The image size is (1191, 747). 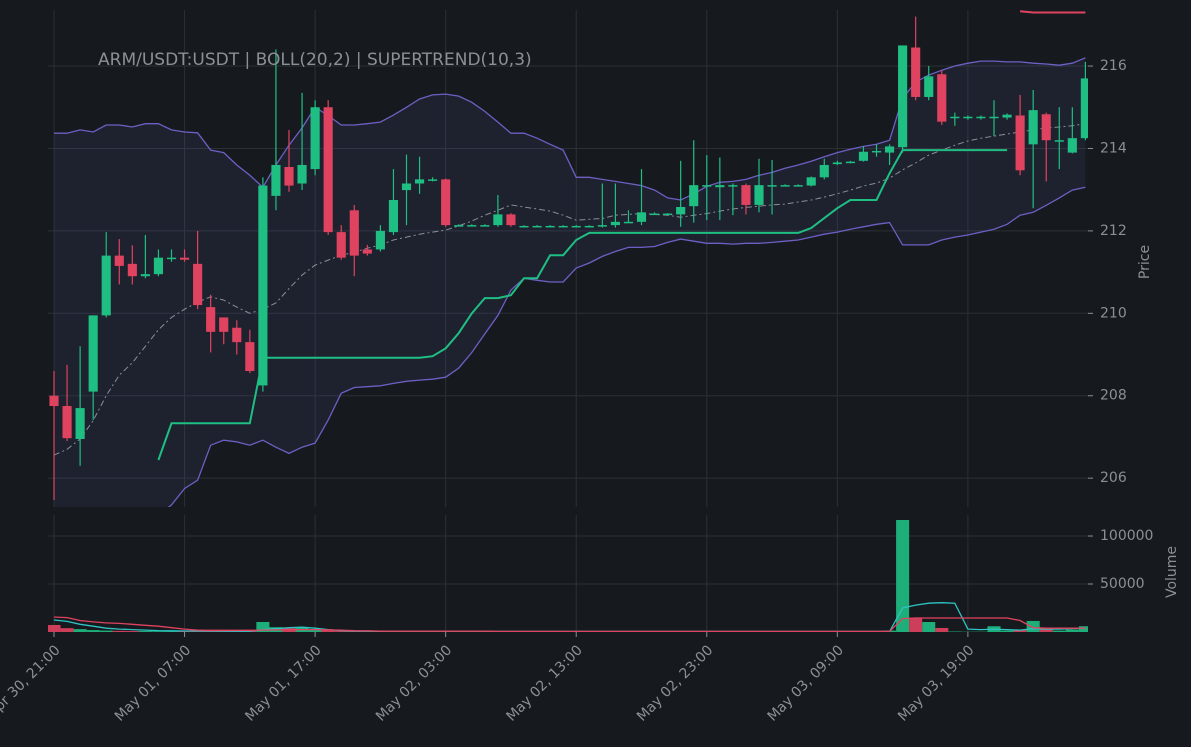 What do you see at coordinates (1113, 396) in the screenshot?
I see `y-tick-label: 208` at bounding box center [1113, 396].